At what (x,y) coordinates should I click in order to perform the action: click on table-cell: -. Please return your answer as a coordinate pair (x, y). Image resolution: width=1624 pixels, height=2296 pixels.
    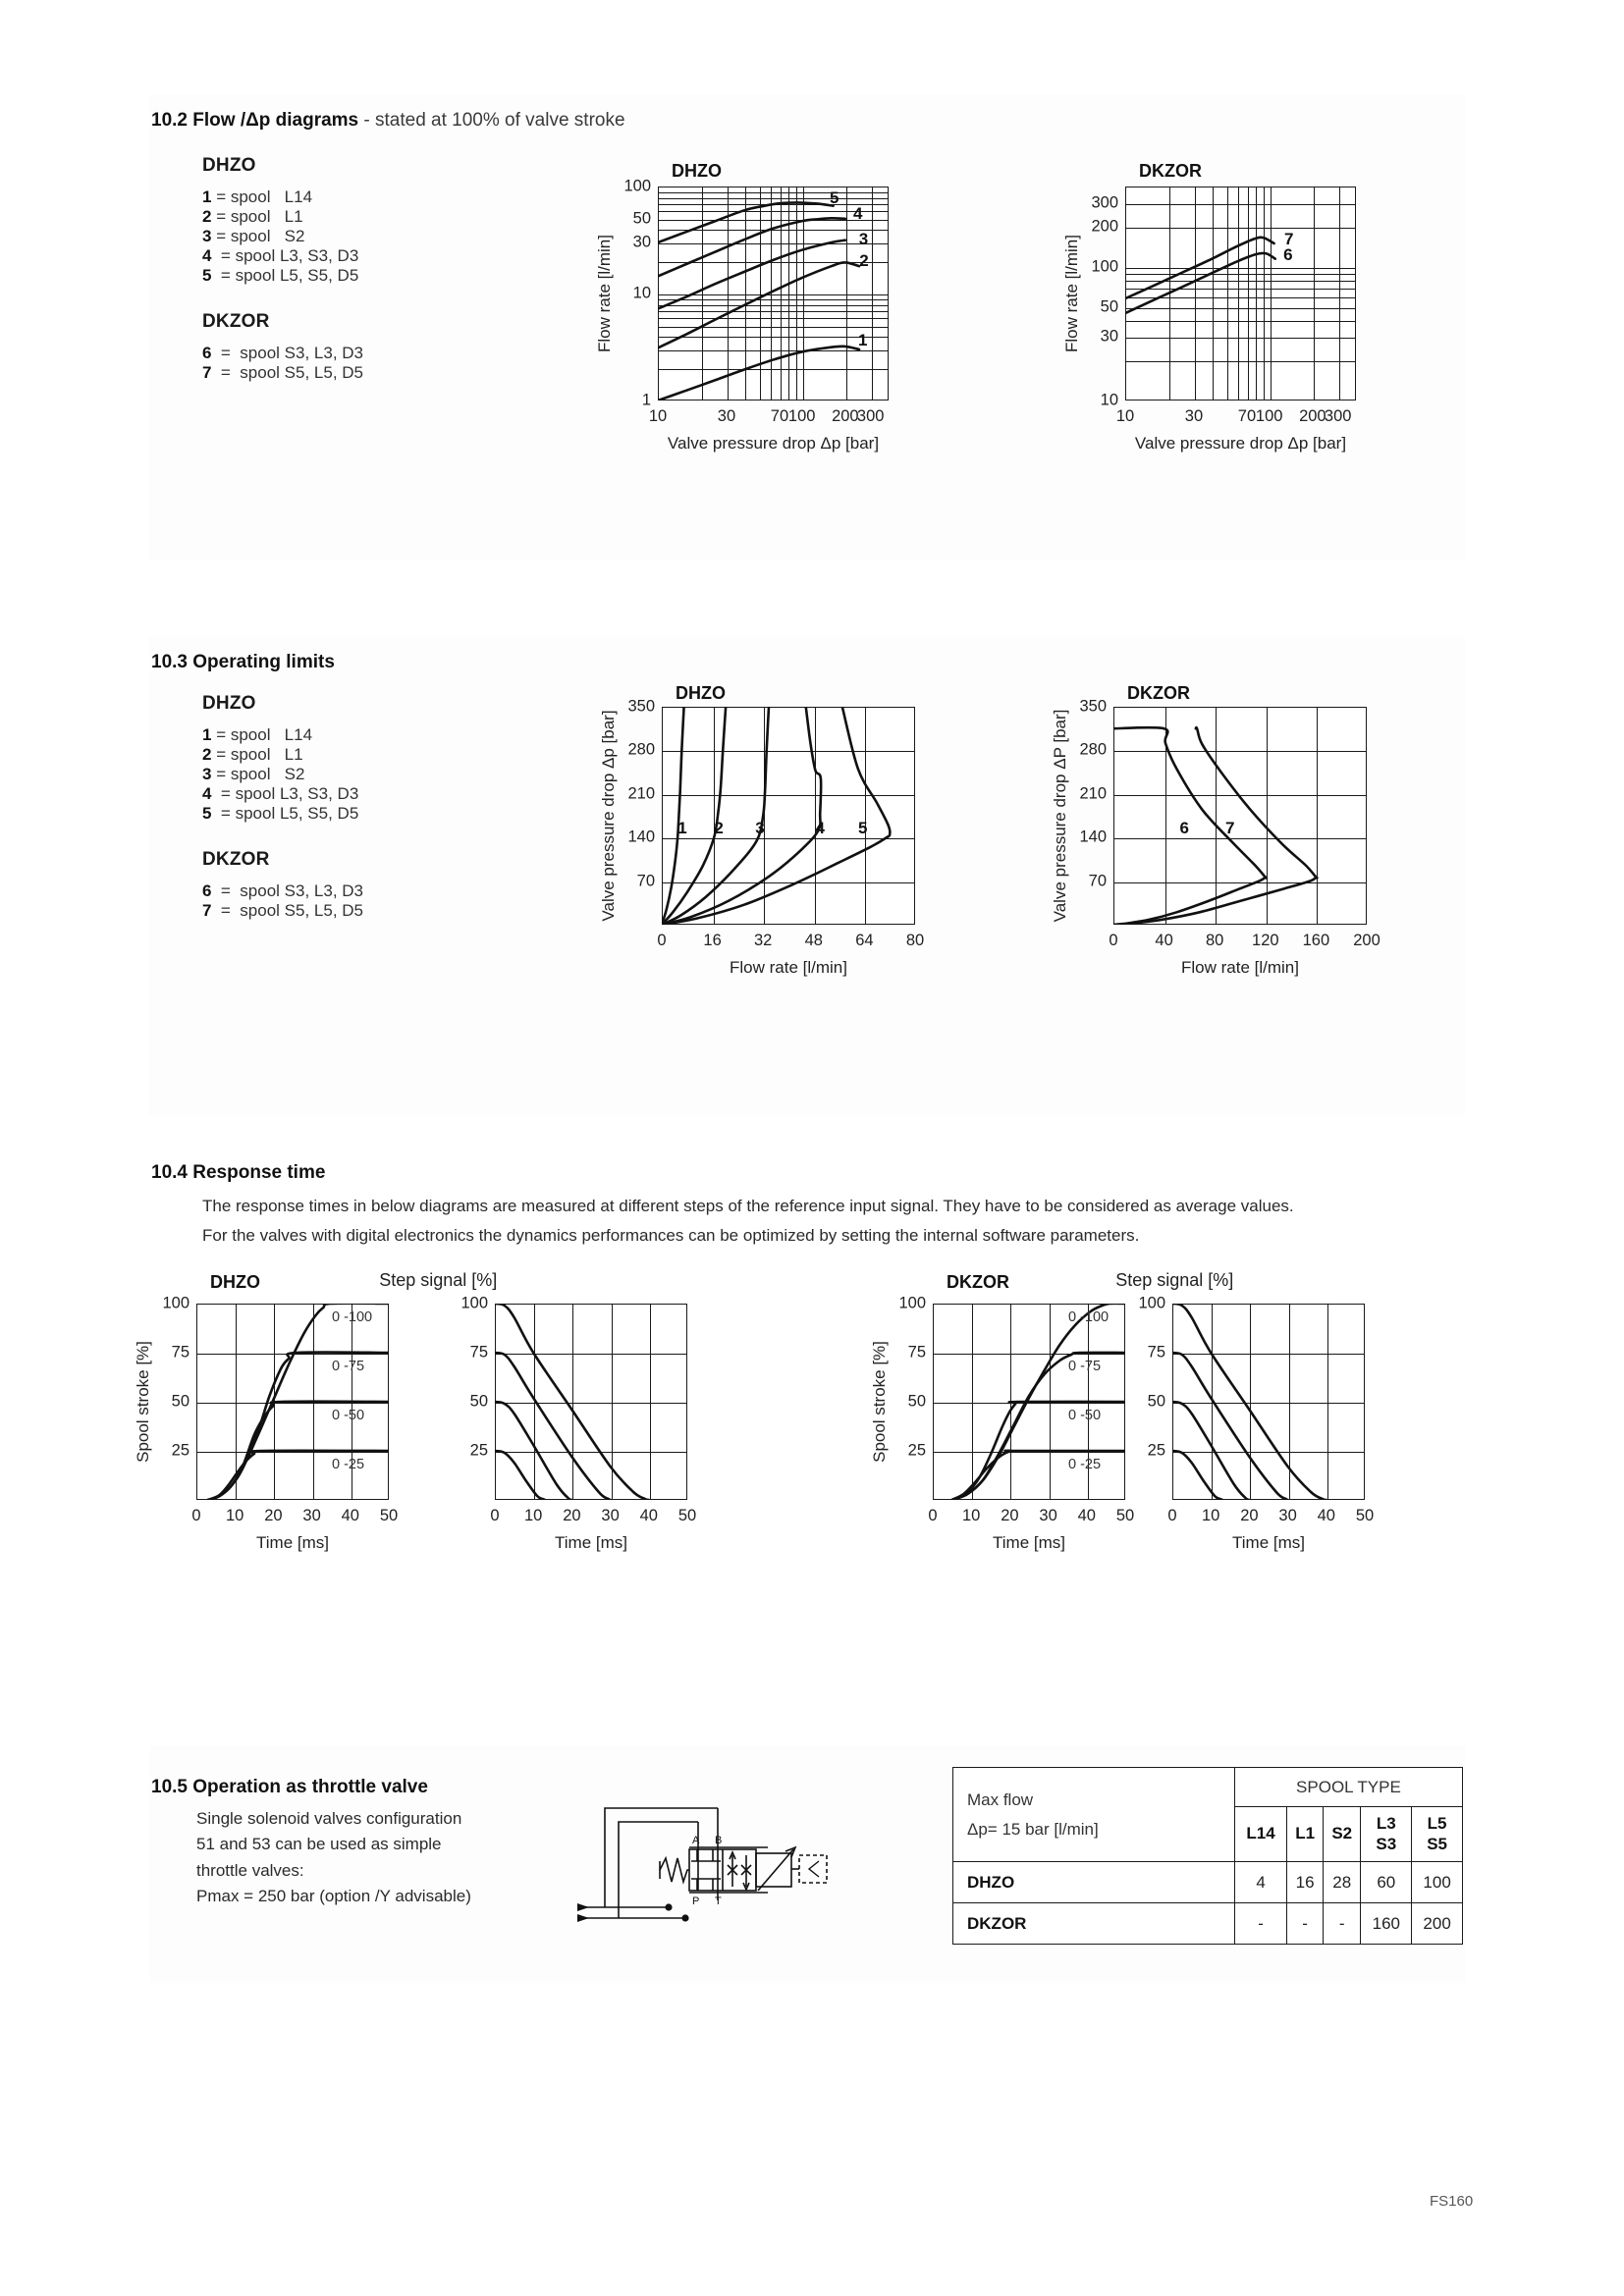
    Looking at the image, I should click on (1260, 1923).